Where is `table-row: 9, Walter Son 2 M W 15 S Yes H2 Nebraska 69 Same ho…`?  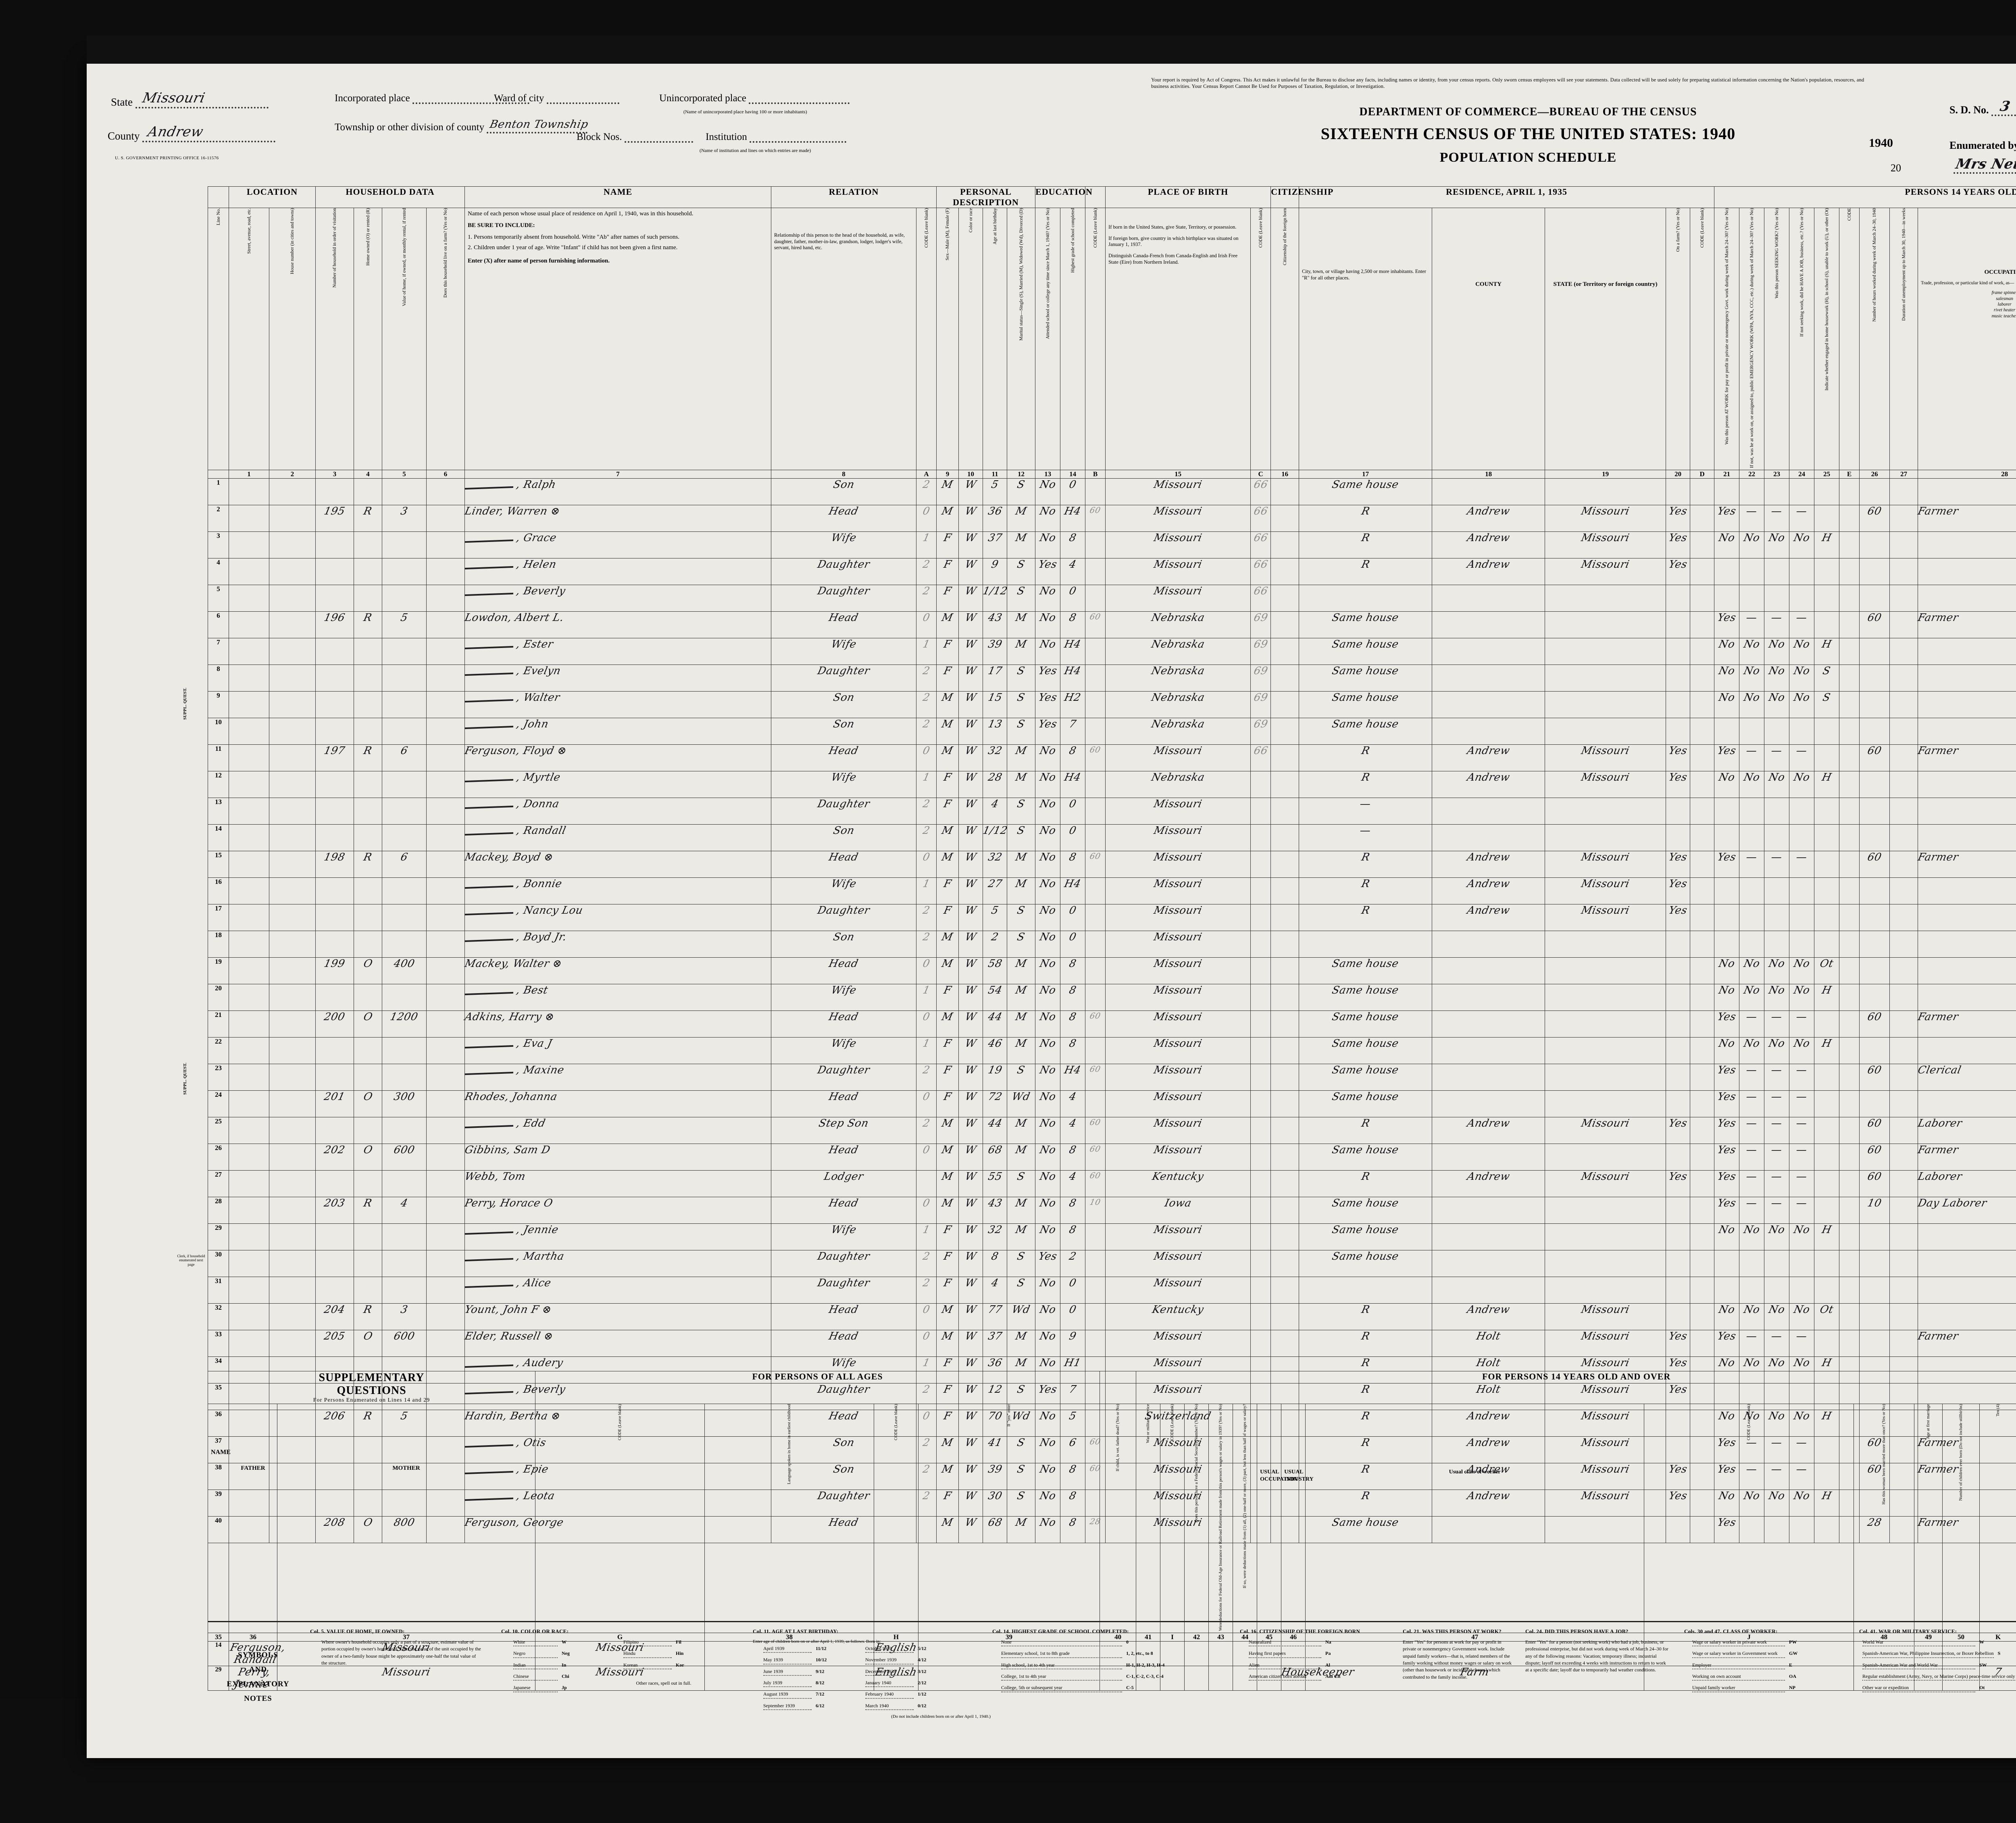 table-row: 9, Walter Son 2 M W 15 S Yes H2 Nebraska 69 Same ho… is located at coordinates (1112, 704).